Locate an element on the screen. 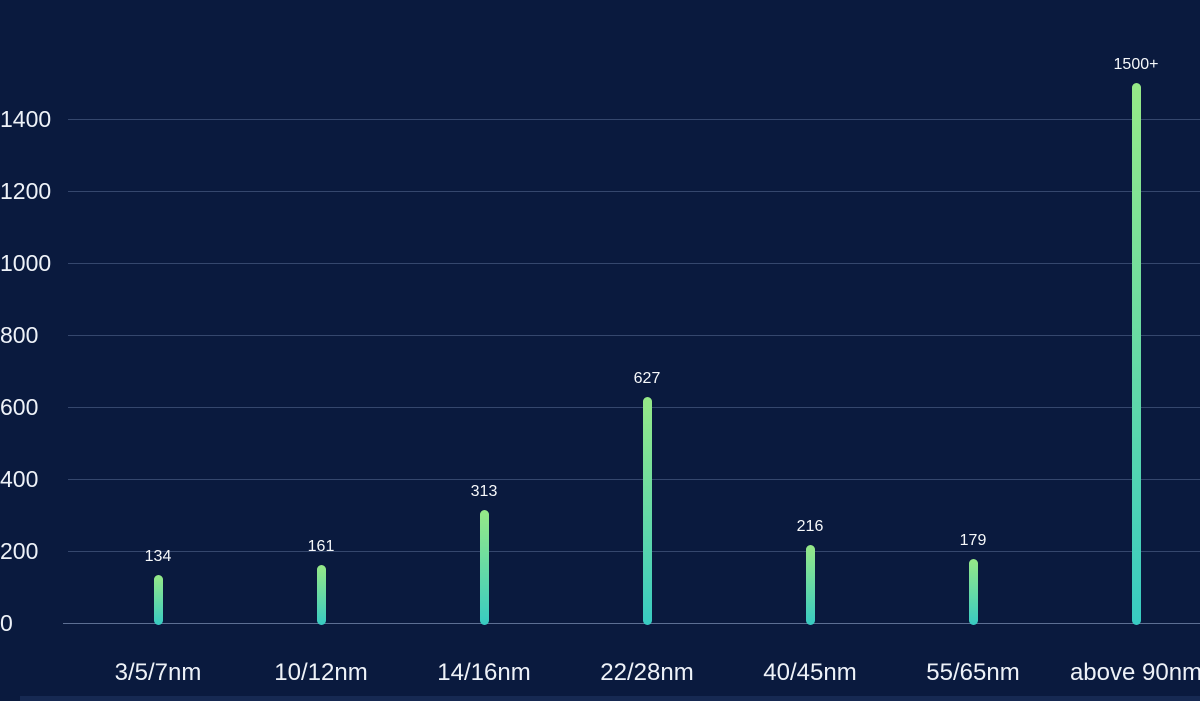  y-axis-tick-label: 1000 is located at coordinates (26, 263).